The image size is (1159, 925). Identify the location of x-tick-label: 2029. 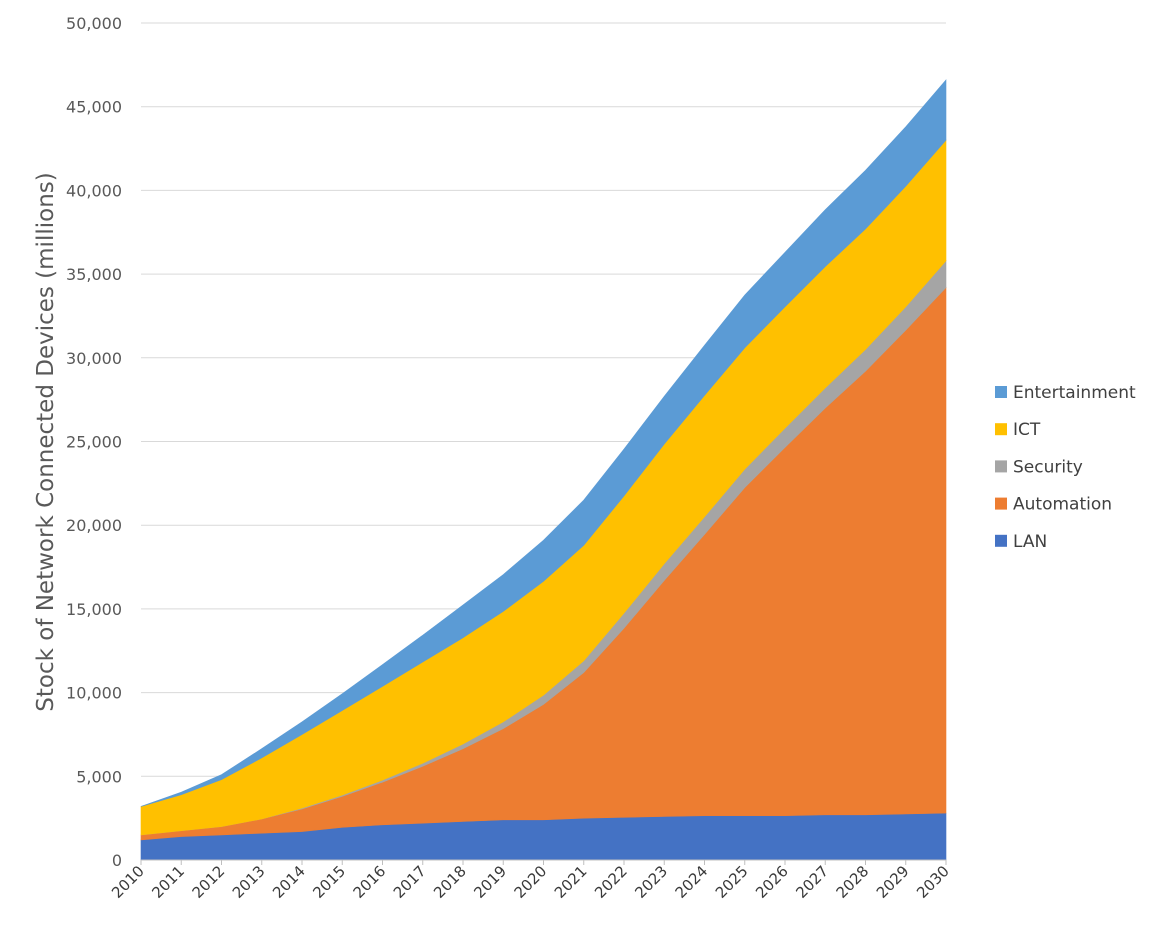
(893, 882).